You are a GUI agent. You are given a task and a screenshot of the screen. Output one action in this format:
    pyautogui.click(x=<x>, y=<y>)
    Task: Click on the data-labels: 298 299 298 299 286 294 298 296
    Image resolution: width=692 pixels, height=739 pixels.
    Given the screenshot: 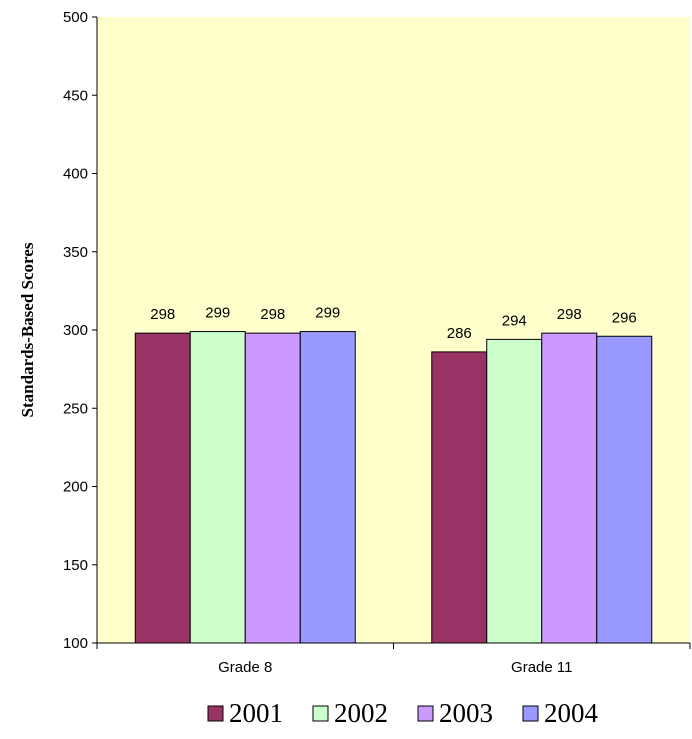 What is the action you would take?
    pyautogui.click(x=393, y=323)
    